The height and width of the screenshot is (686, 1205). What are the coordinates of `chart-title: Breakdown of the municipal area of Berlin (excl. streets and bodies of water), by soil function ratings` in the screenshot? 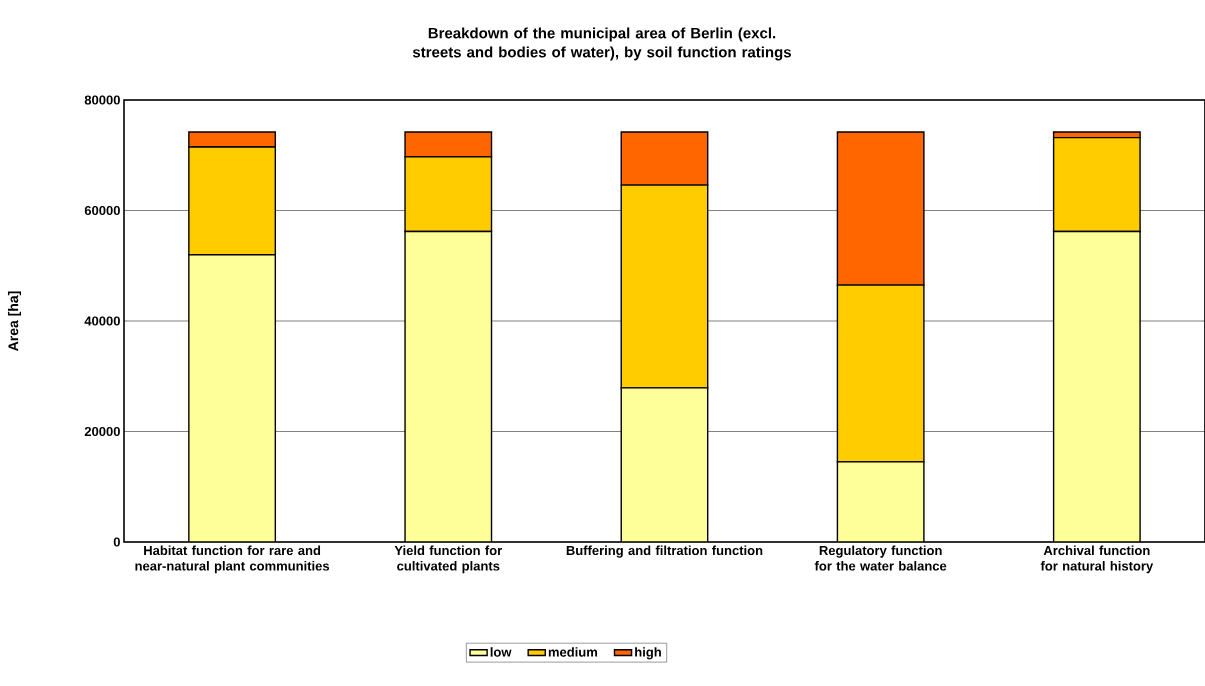 It's located at (601, 44).